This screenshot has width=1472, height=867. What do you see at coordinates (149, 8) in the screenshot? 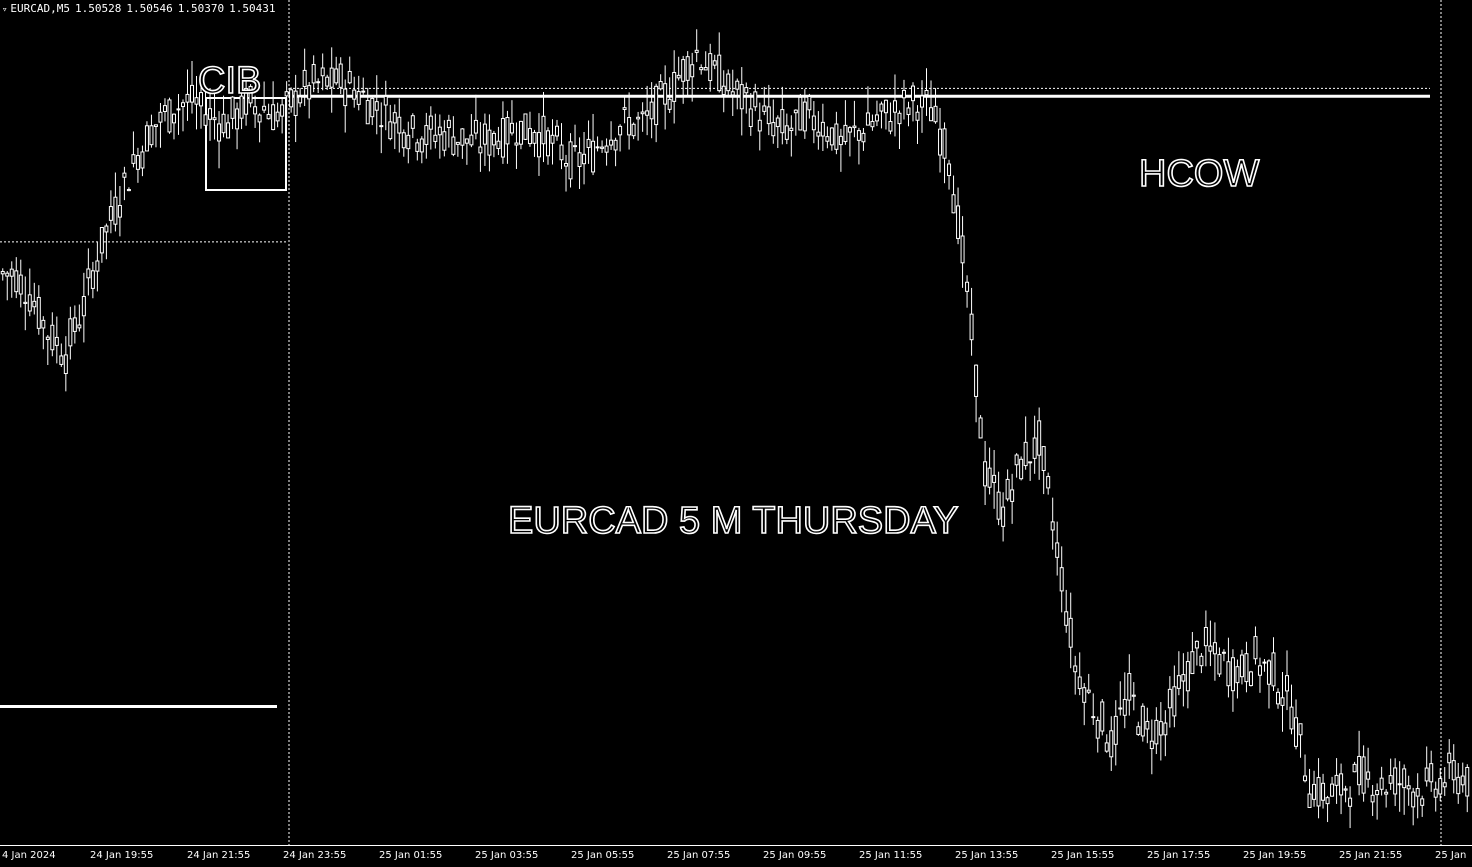
I see `ohlc-high: 1.50546` at bounding box center [149, 8].